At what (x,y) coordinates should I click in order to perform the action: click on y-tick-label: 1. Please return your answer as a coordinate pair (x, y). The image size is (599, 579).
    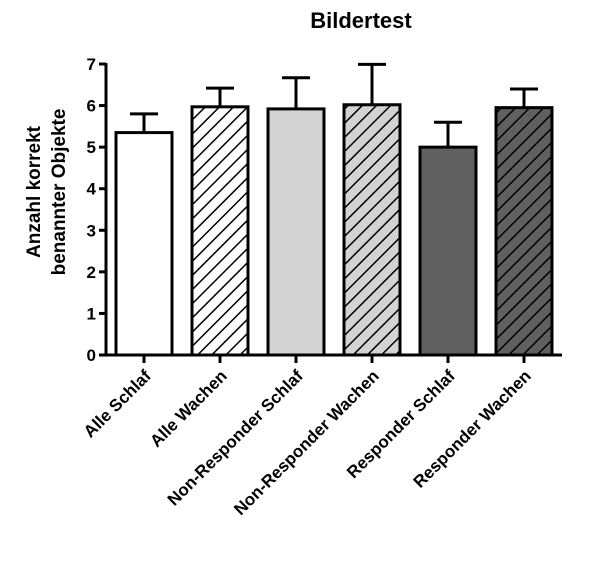
    Looking at the image, I should click on (91, 313).